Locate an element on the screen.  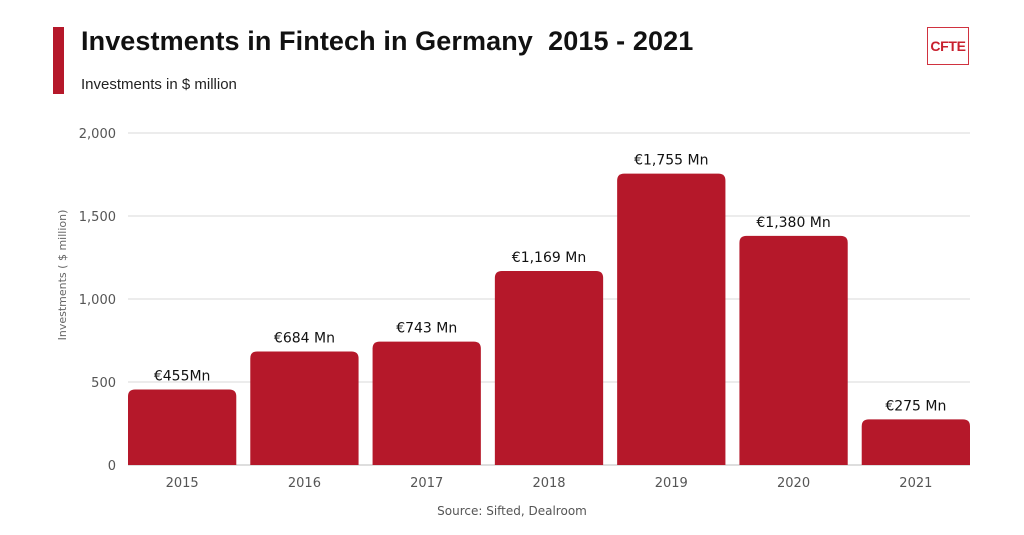
source-note: Source: Sifted, Dealroom is located at coordinates (512, 511).